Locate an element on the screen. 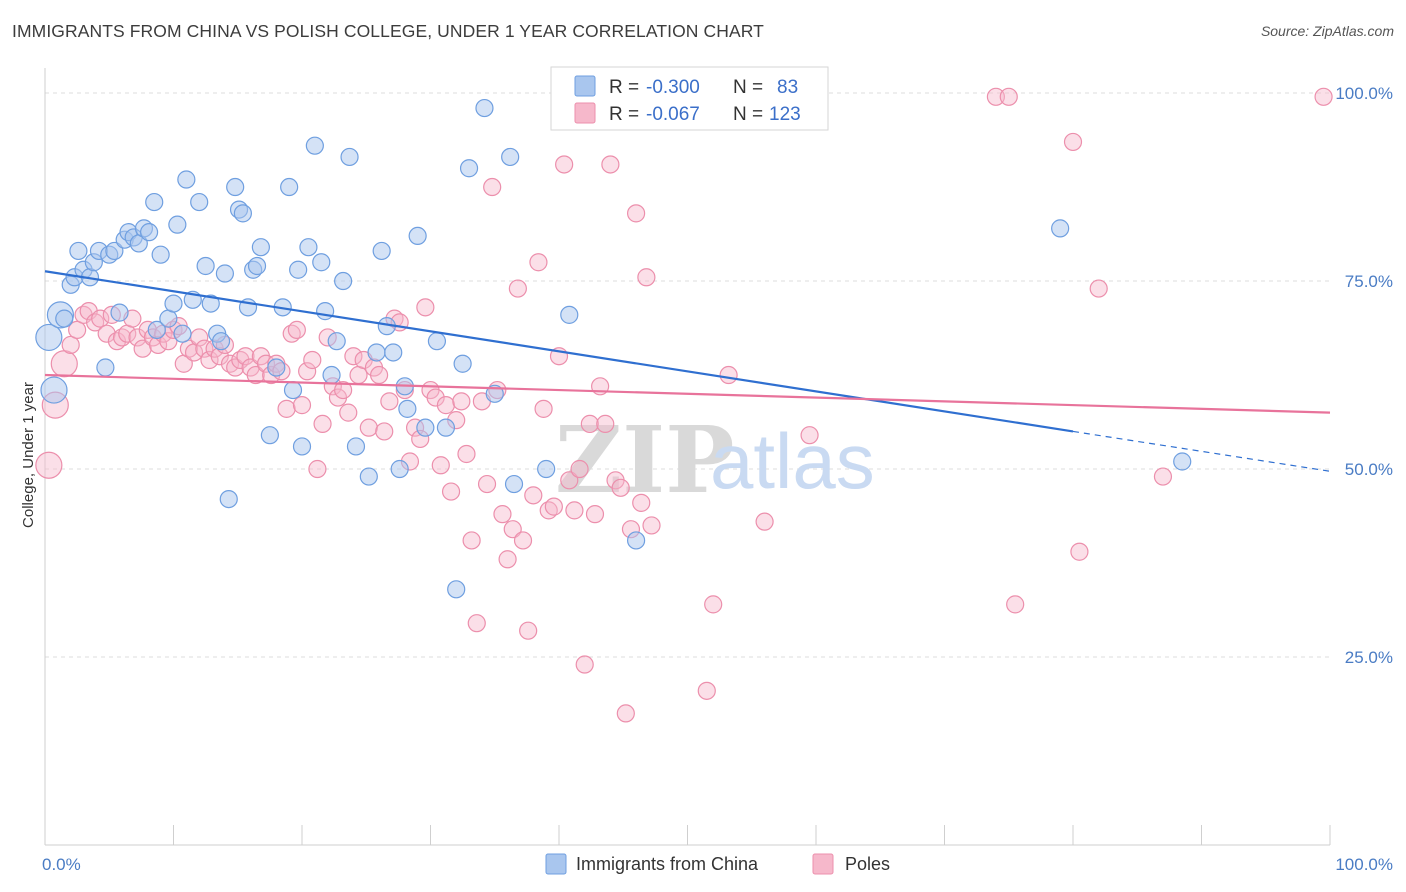  bottom-legend-swatch-poles is located at coordinates (823, 864).